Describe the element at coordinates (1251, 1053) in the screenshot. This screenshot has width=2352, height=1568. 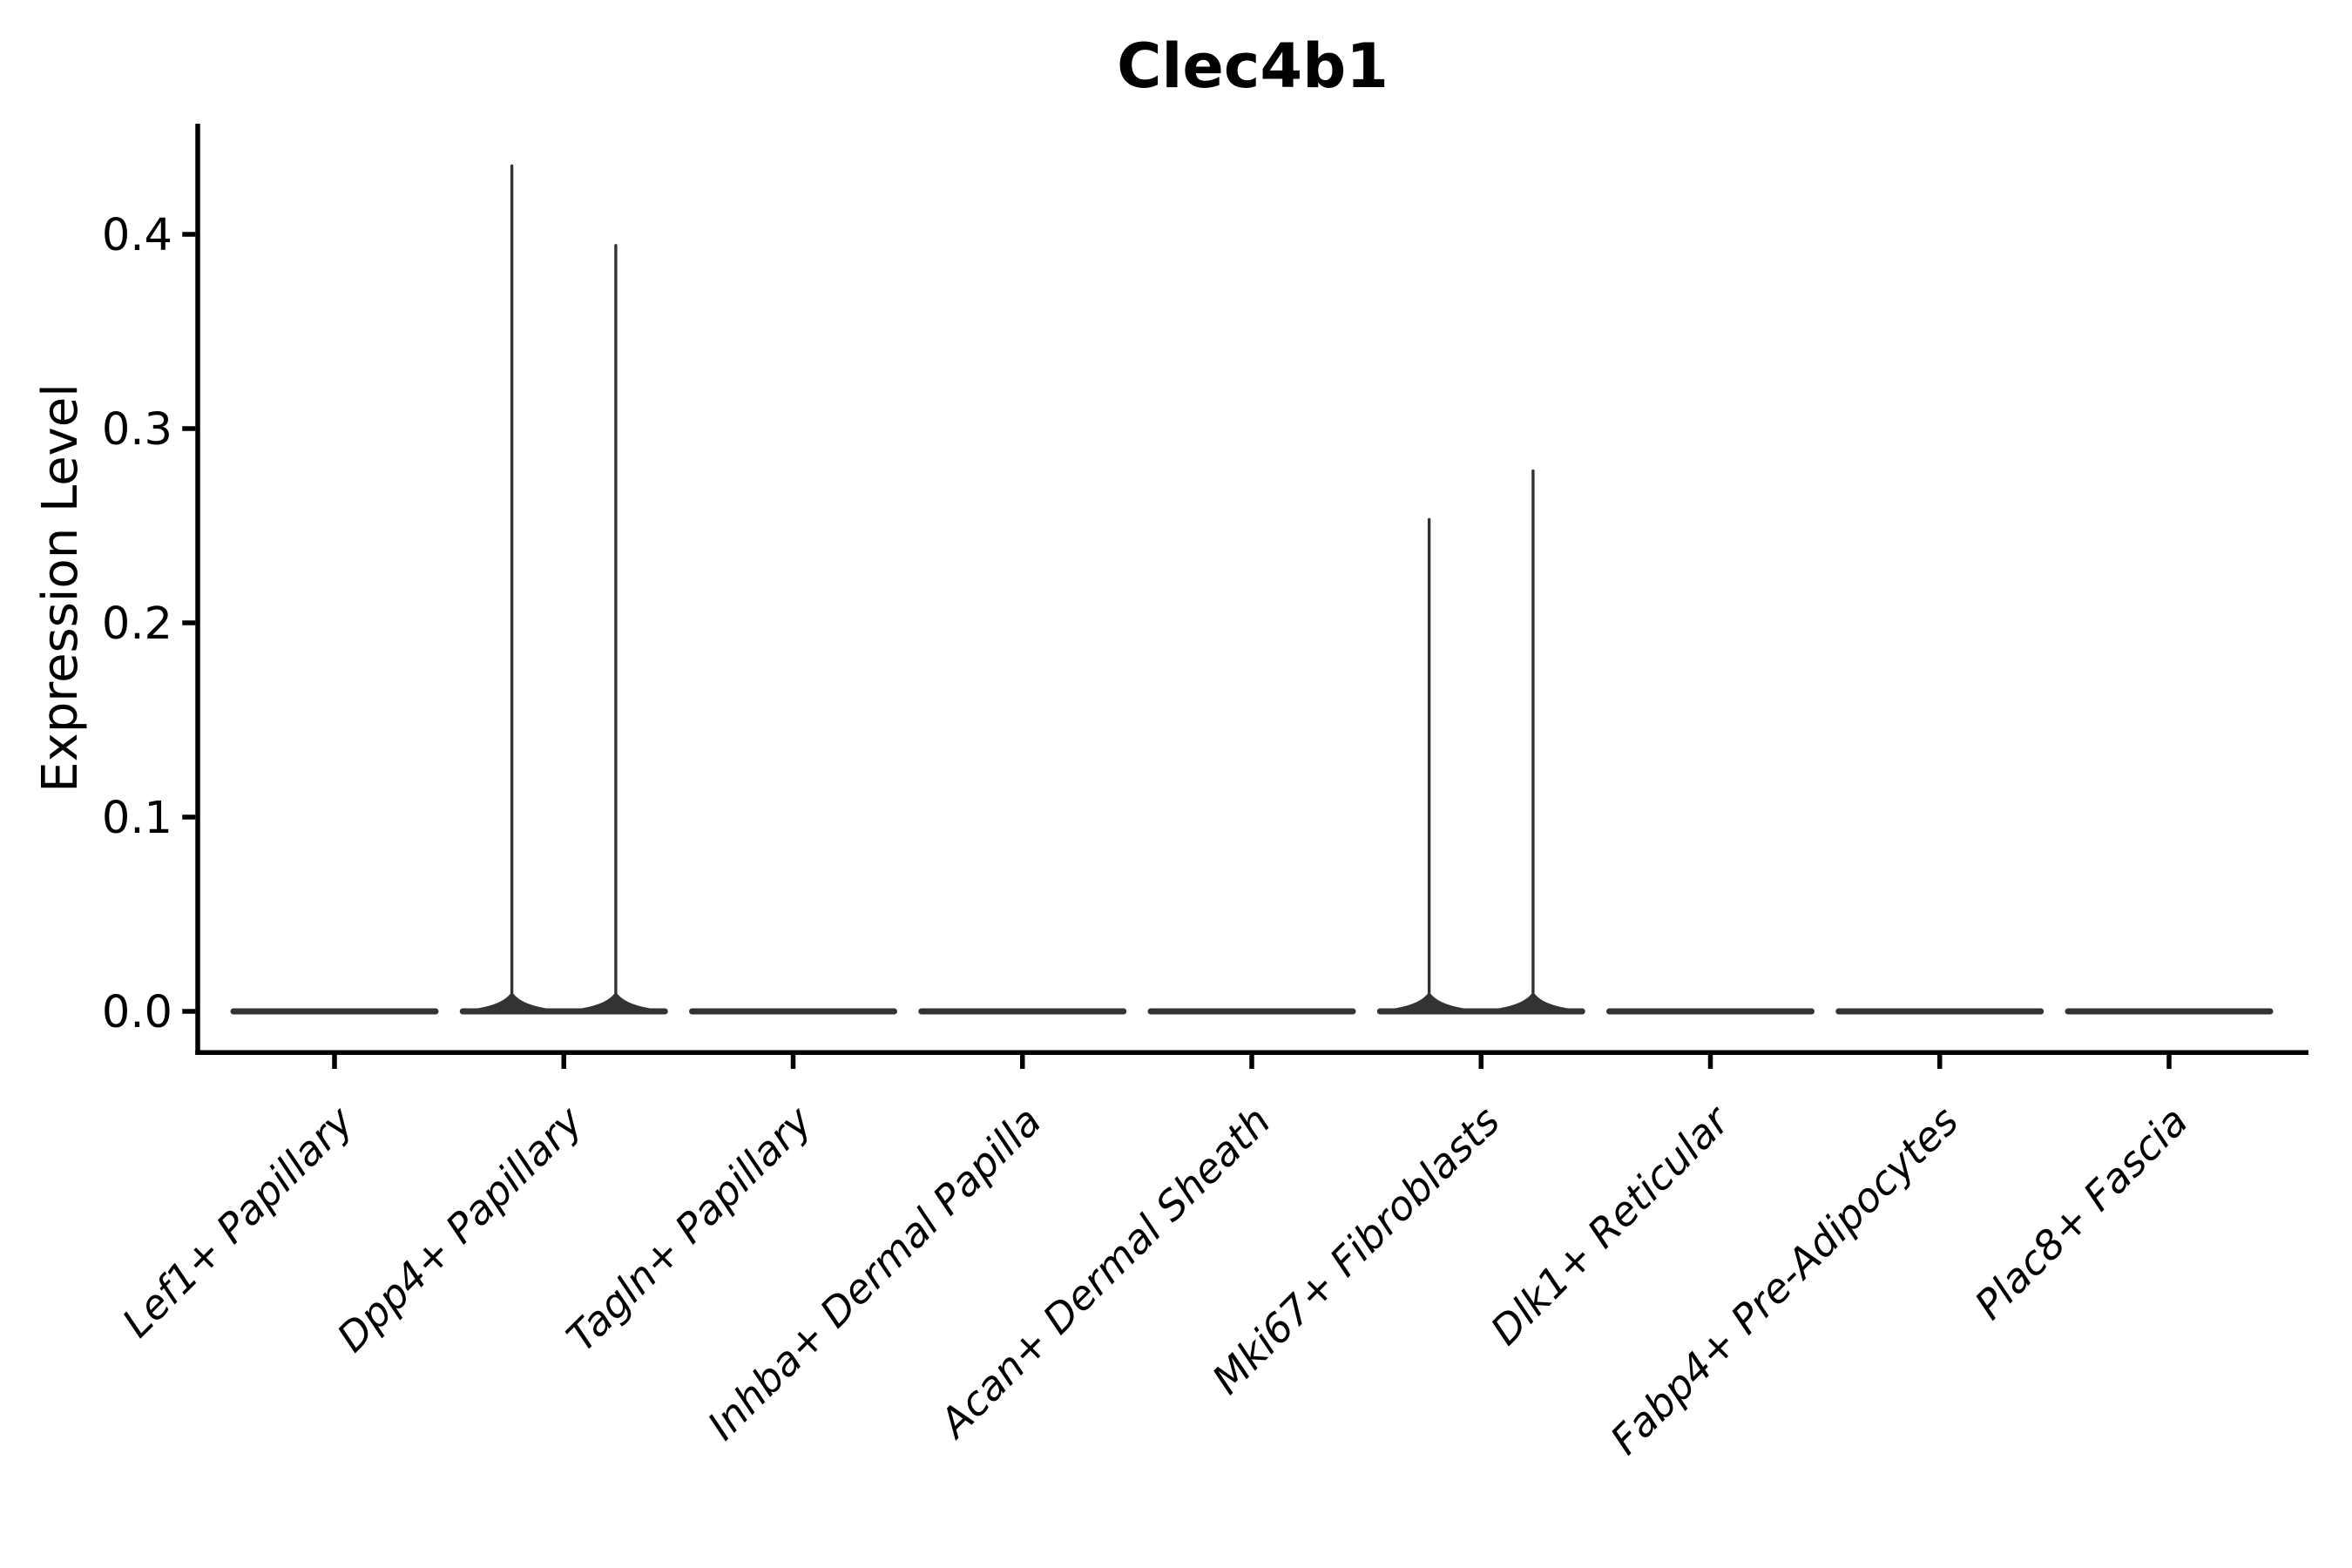
I see `x-axis-spine` at that location.